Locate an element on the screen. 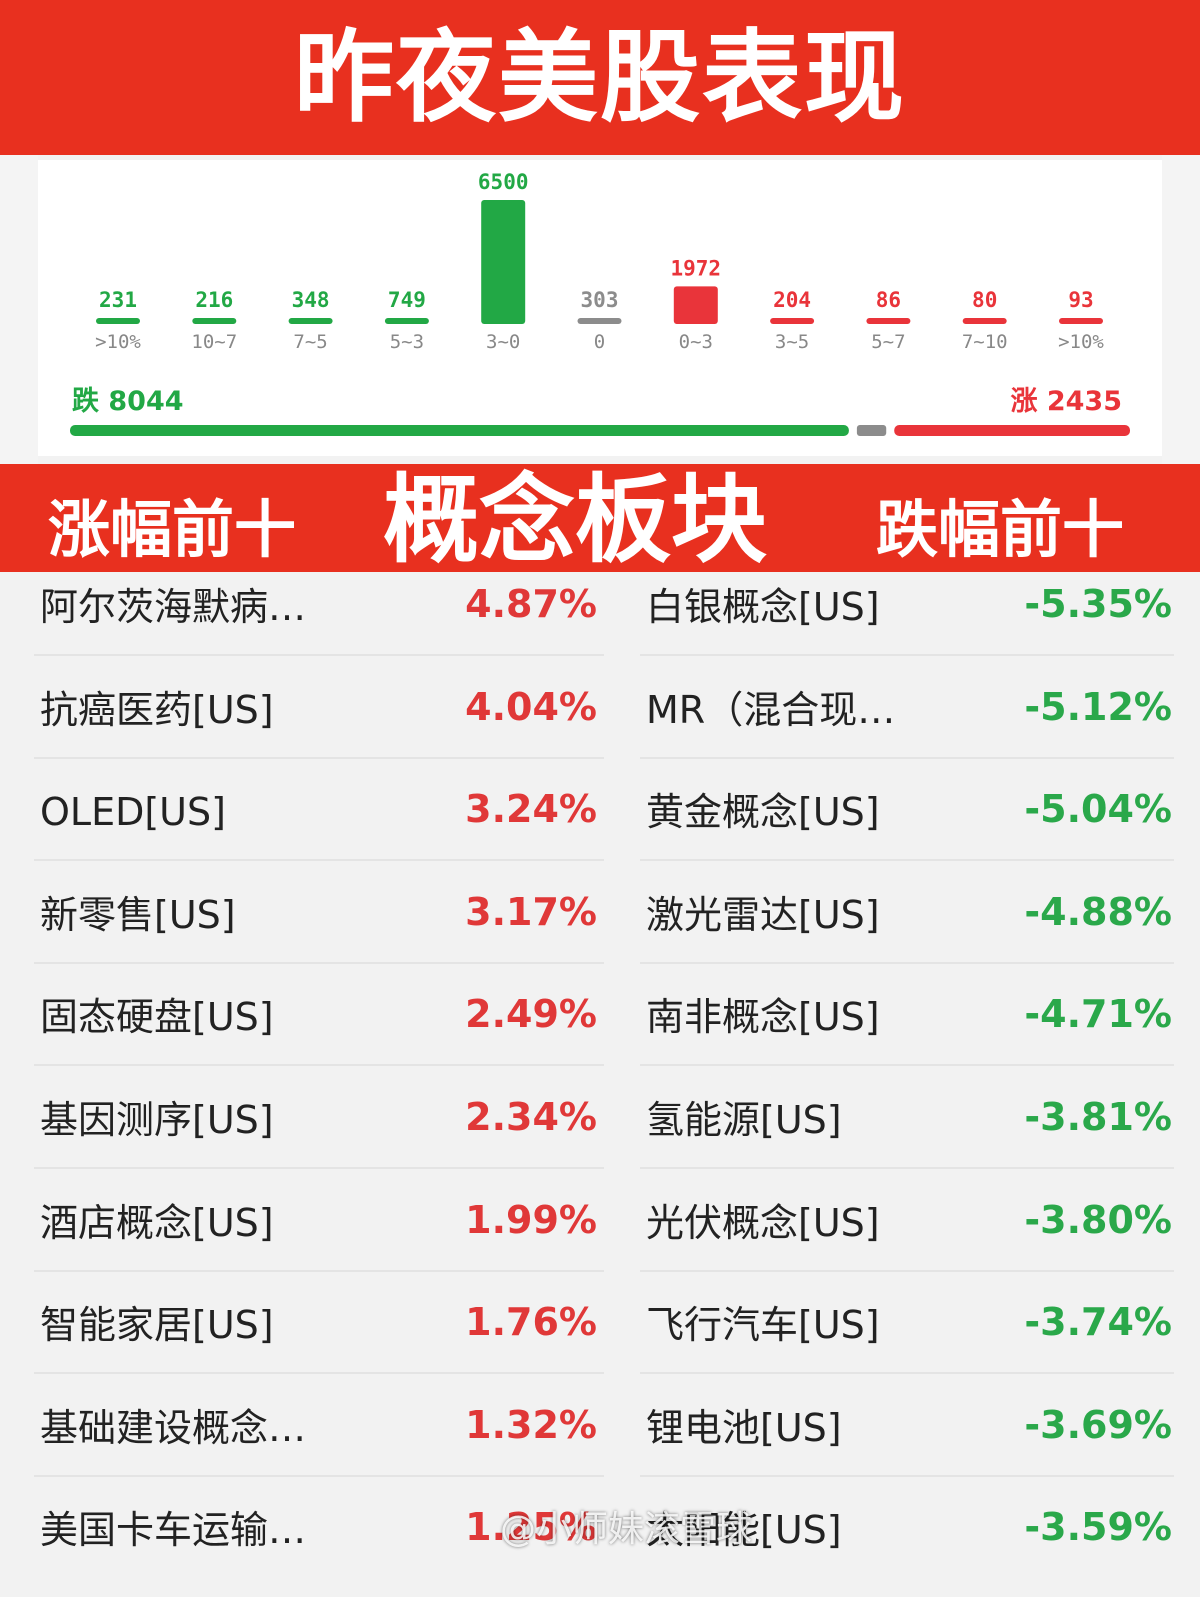 This screenshot has width=1200, height=1597. up-count-label: 涨 2435 is located at coordinates (1066, 401).